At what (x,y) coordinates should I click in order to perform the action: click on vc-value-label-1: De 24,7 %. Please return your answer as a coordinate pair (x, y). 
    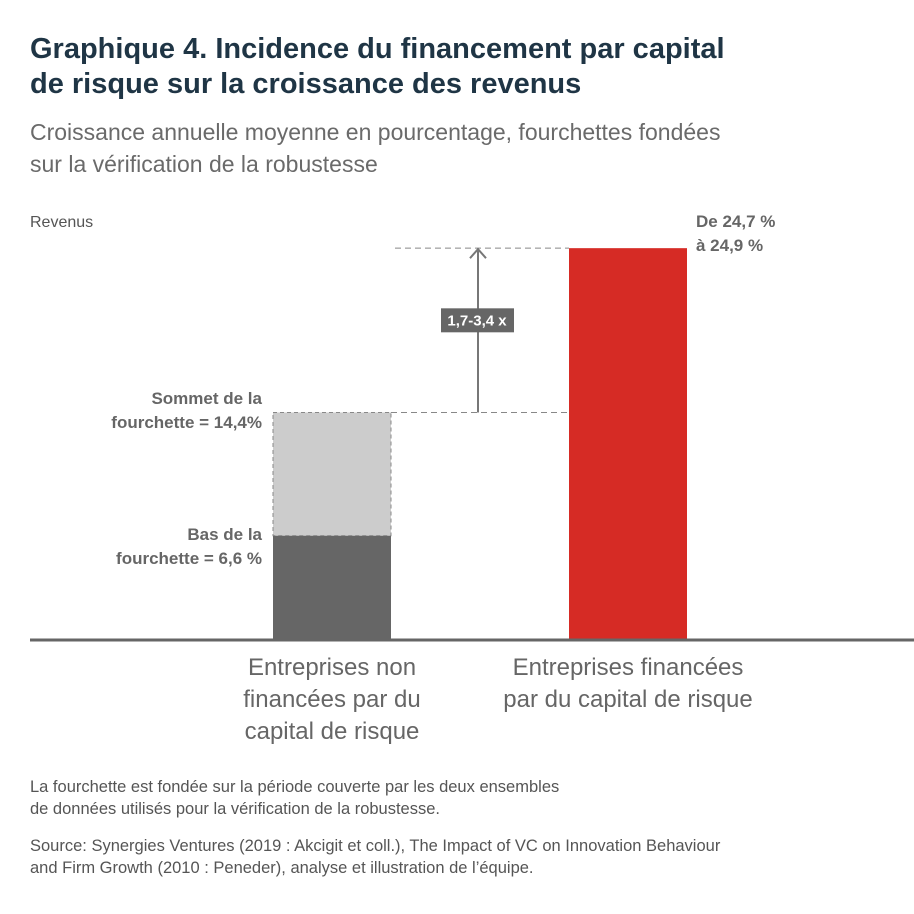
    Looking at the image, I should click on (735, 221).